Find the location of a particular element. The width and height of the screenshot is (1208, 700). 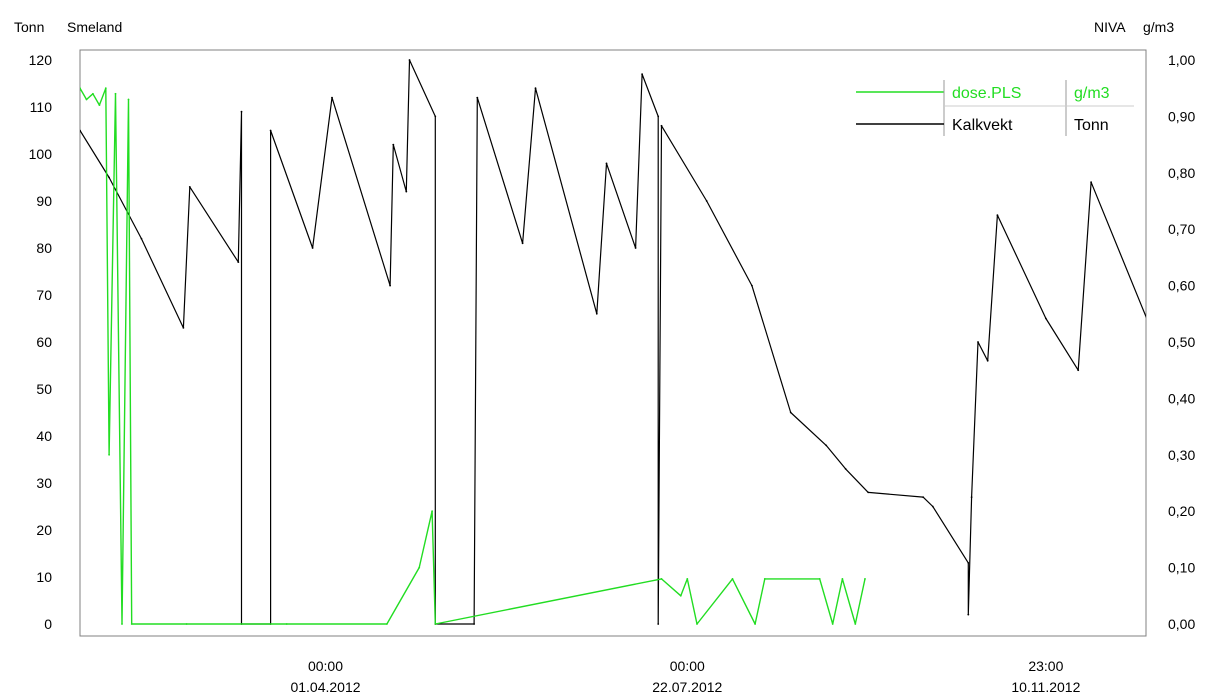

legend: dose.PLS g/m3 Kalkvekt Tonn is located at coordinates (992, 108).